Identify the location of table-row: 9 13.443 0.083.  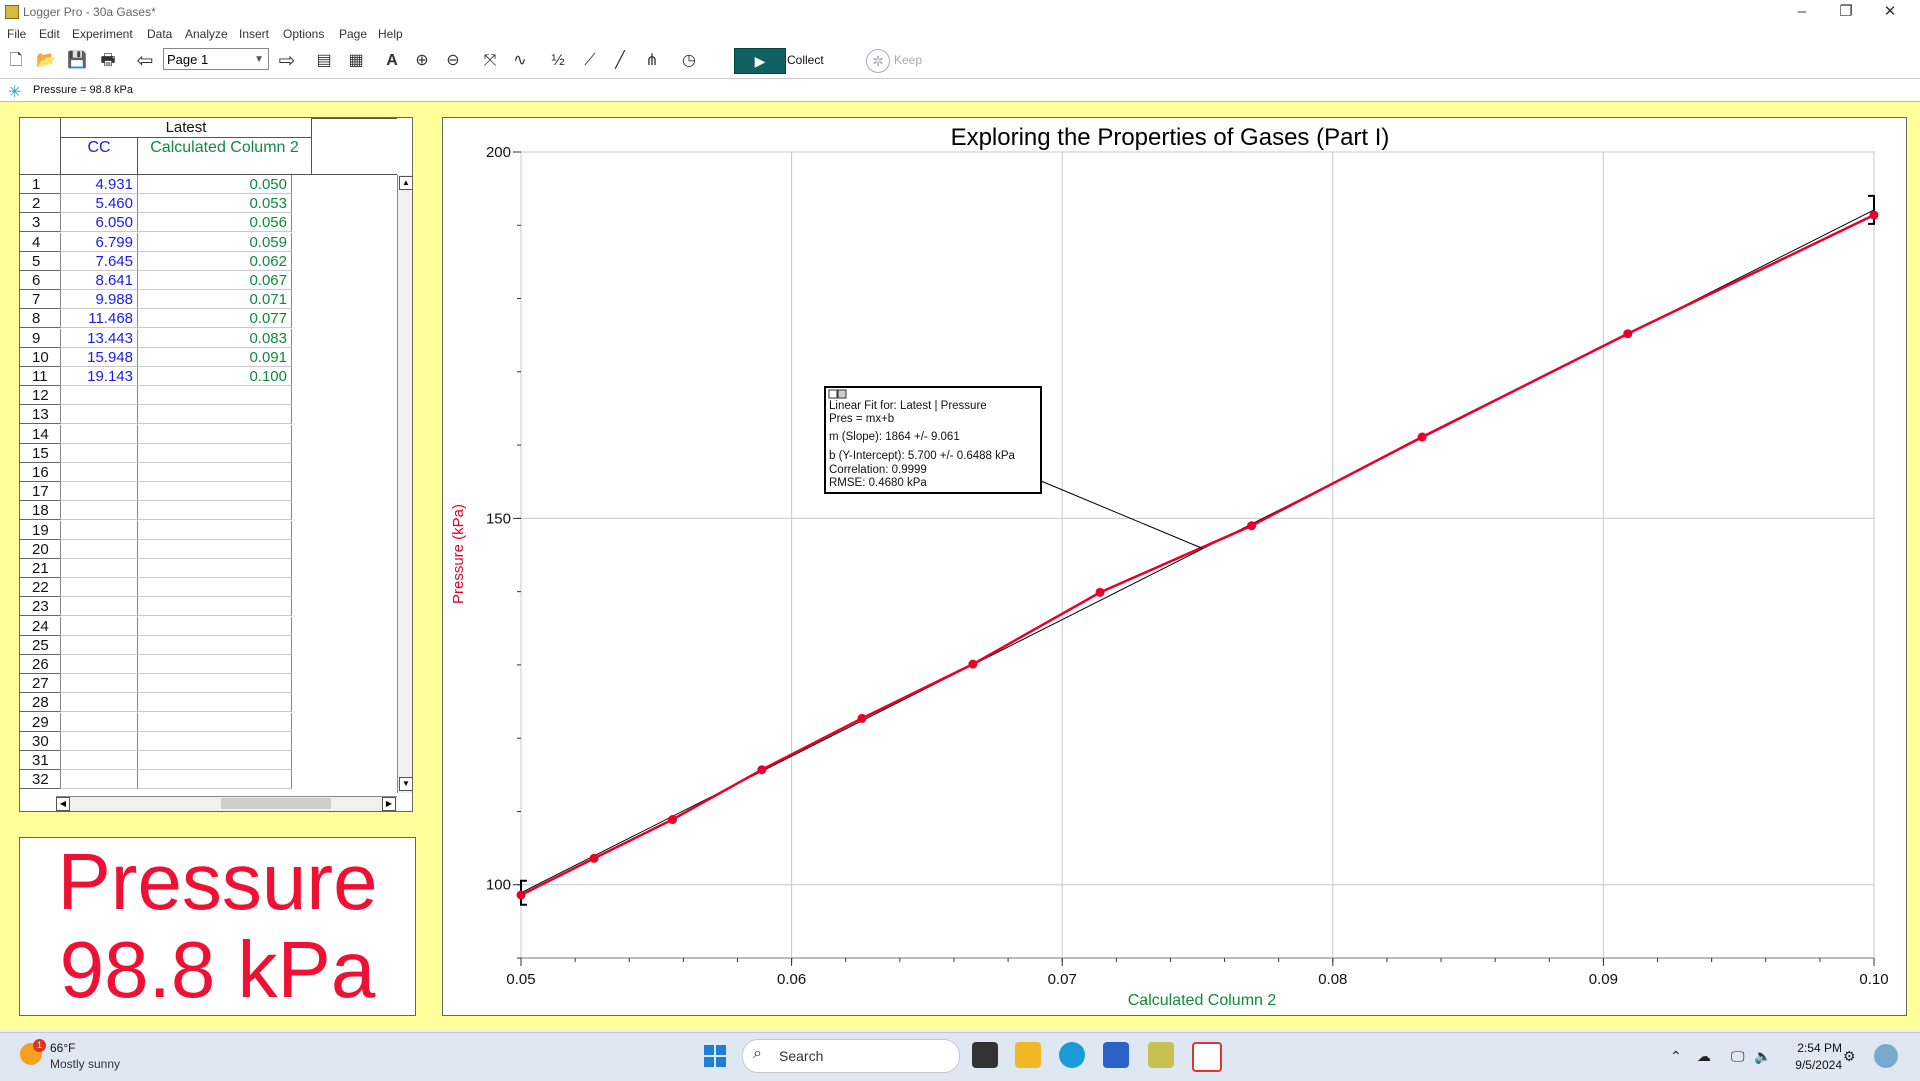
(208, 338).